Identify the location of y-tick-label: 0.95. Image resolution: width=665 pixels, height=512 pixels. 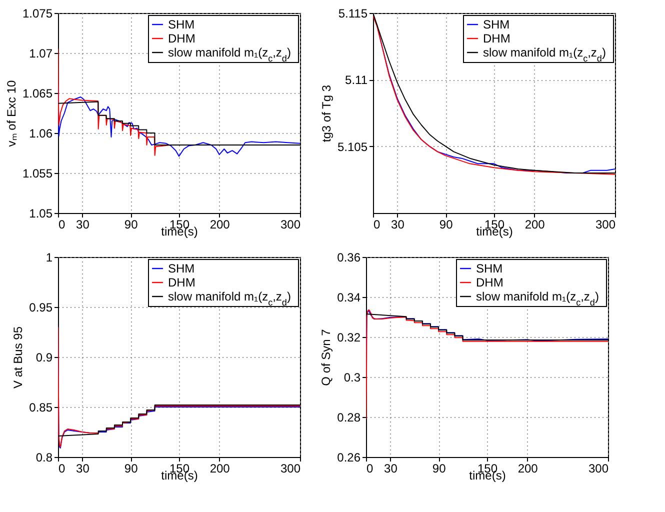
(41, 307).